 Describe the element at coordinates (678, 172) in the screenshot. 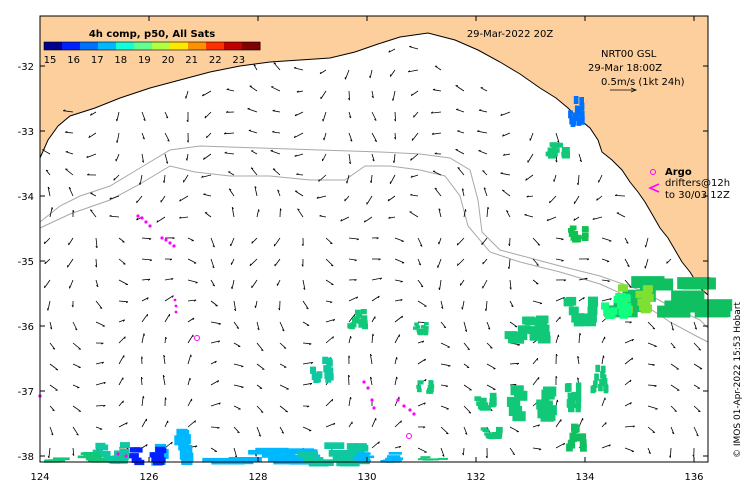

I see `argo-legend-label: Argo` at that location.